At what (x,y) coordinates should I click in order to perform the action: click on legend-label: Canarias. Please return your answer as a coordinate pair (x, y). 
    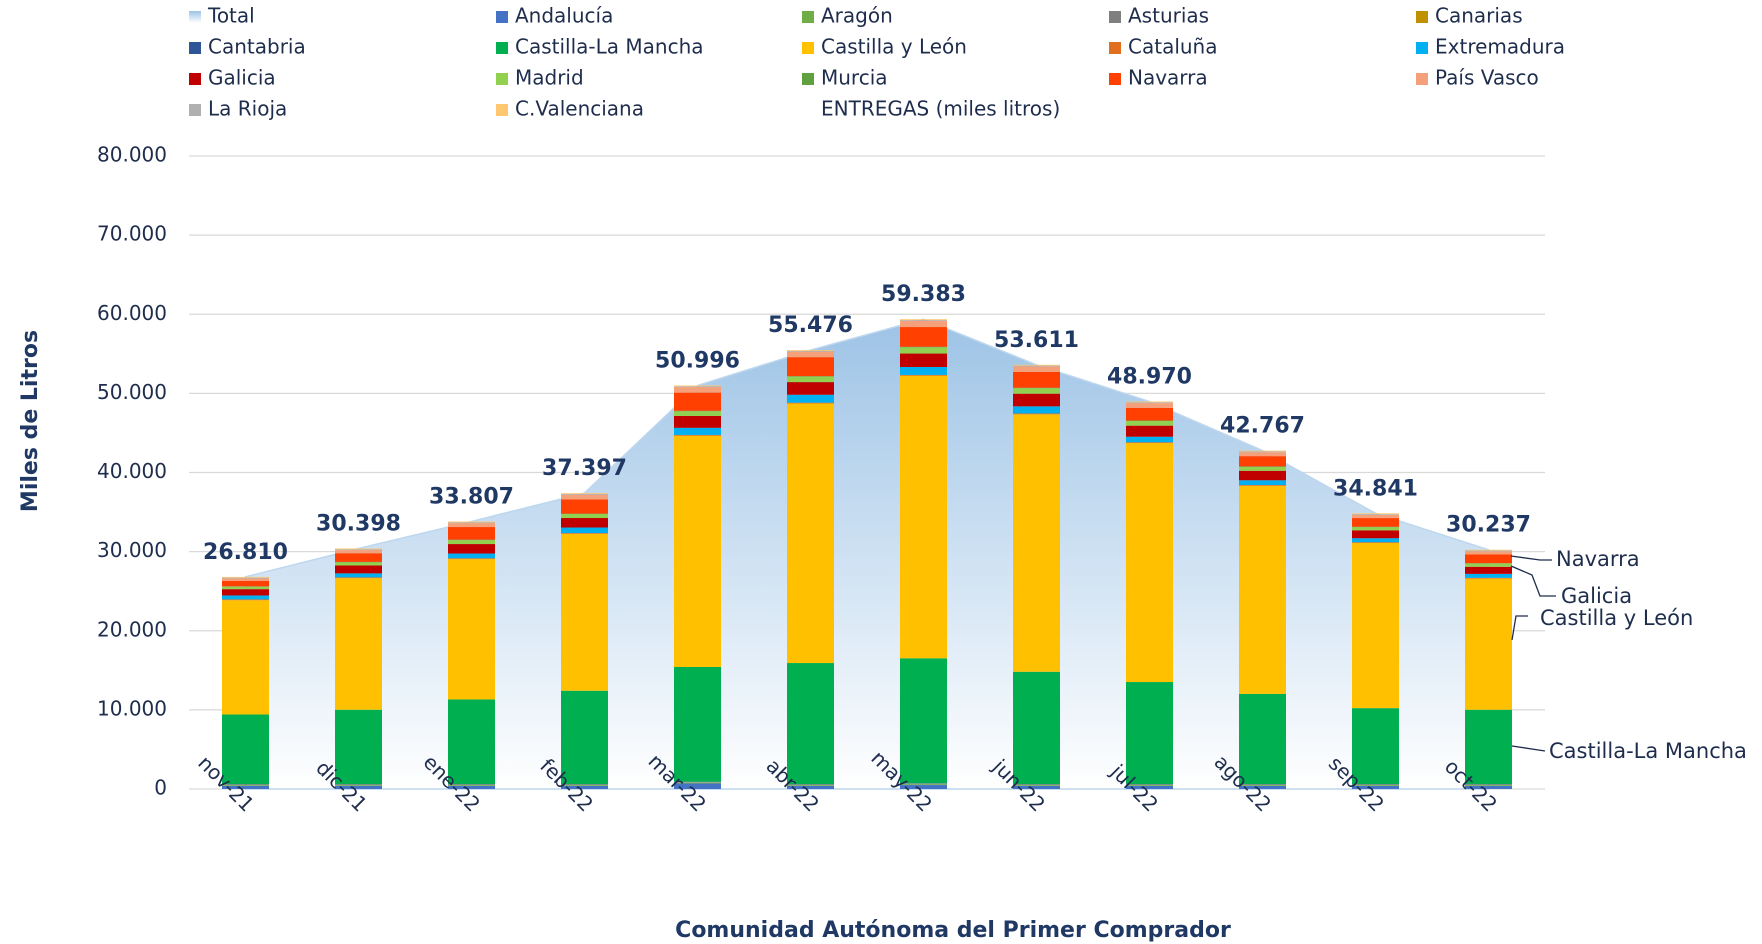
    Looking at the image, I should click on (1479, 16).